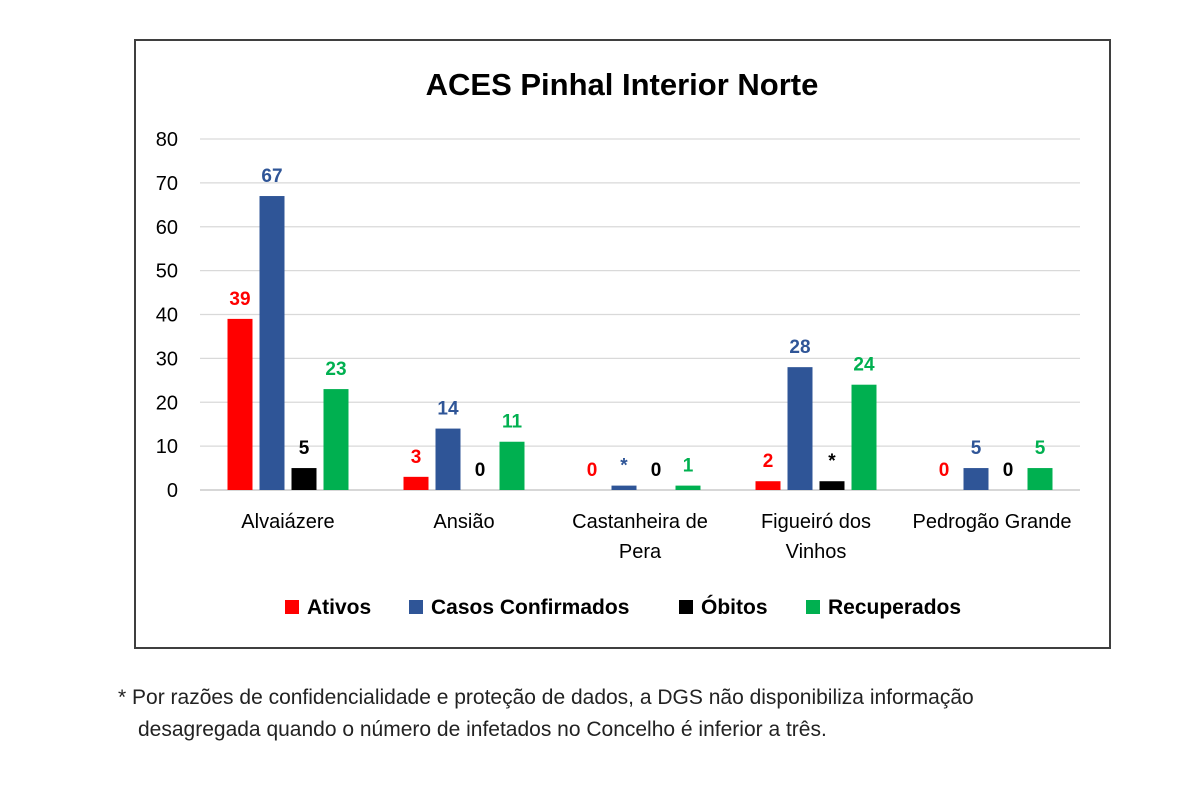  Describe the element at coordinates (512, 422) in the screenshot. I see `data-label: 11` at that location.